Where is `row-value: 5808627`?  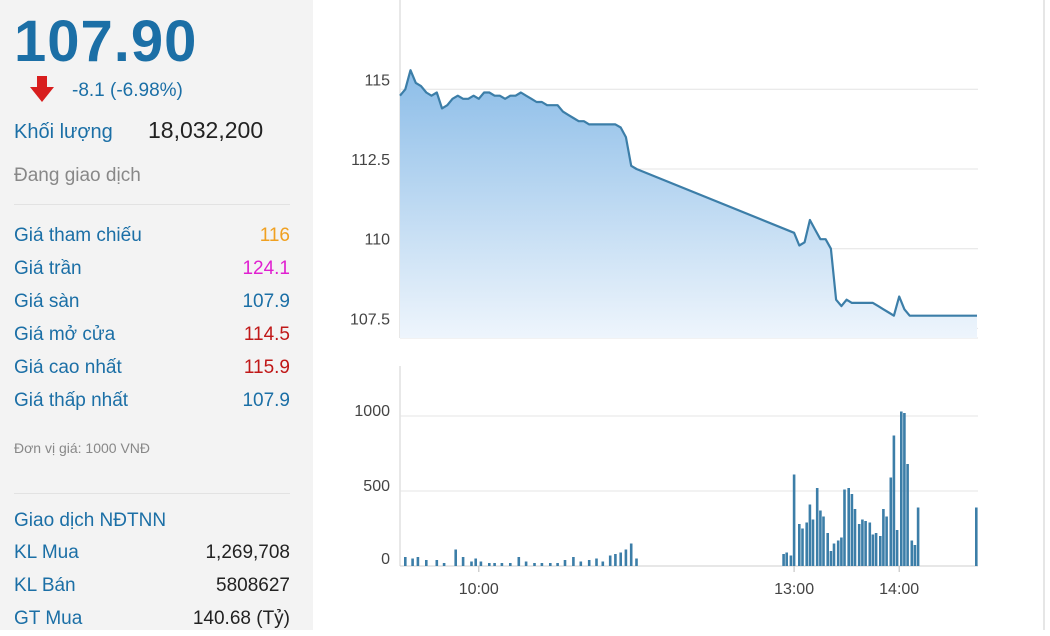
row-value: 5808627 is located at coordinates (253, 585).